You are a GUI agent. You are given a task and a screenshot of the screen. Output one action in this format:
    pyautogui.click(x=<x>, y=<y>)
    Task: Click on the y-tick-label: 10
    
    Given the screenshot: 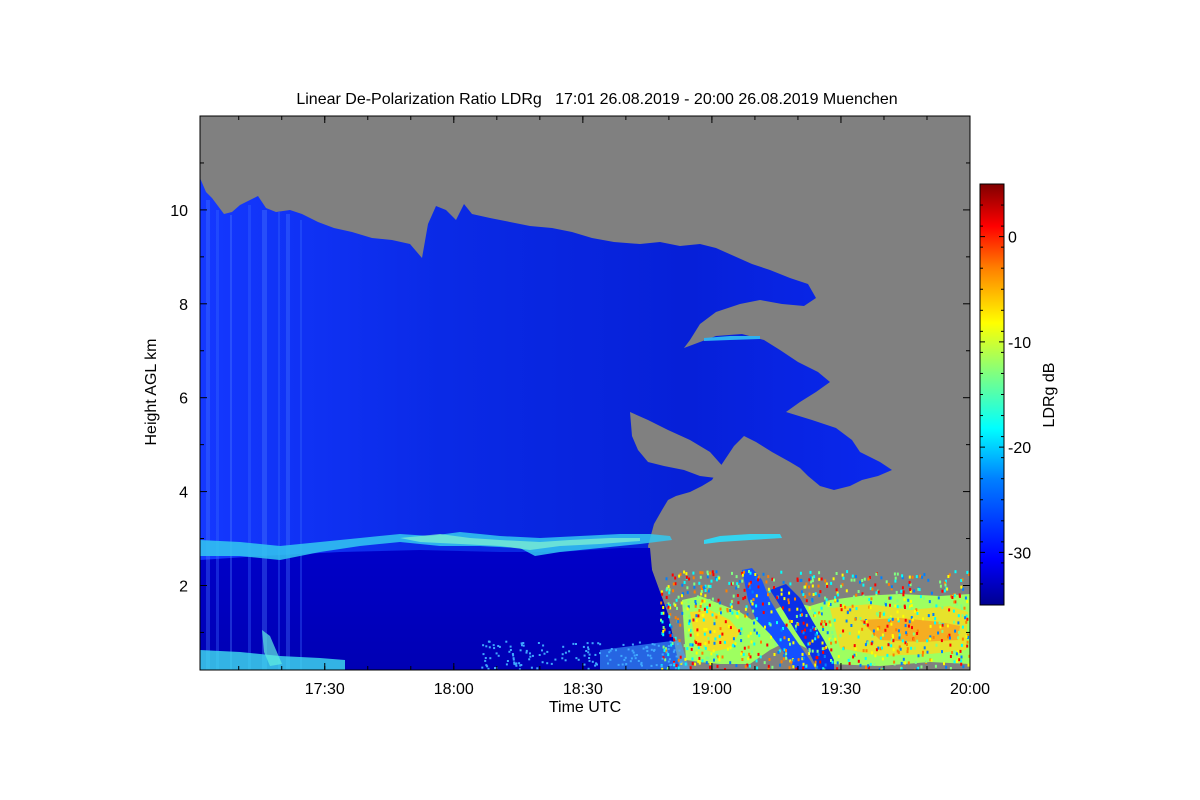 What is the action you would take?
    pyautogui.click(x=179, y=211)
    